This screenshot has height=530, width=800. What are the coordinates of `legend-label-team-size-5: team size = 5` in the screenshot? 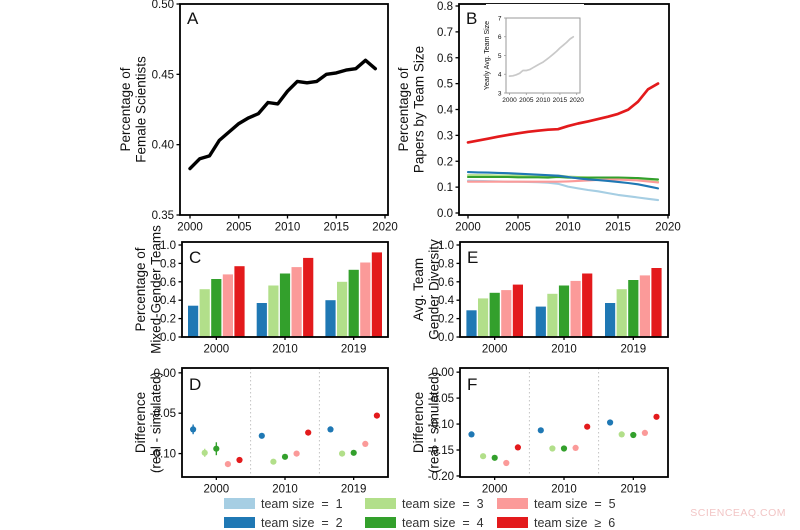 It's located at (575, 503).